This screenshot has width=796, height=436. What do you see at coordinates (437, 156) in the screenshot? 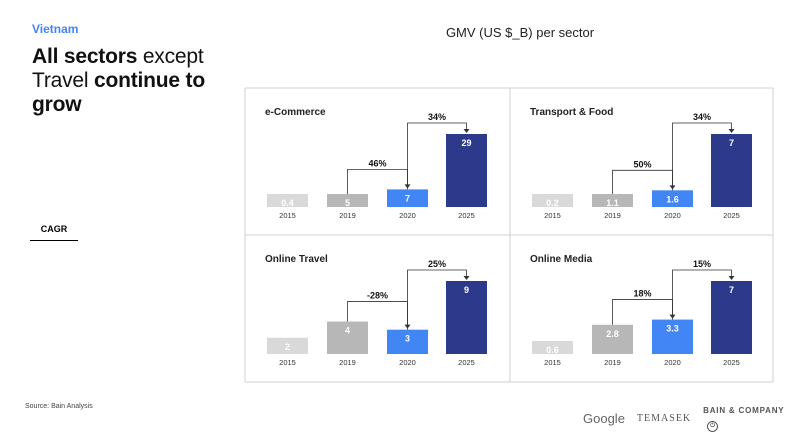
I see `cagr-bracket-e-commerce-2020-2025` at bounding box center [437, 156].